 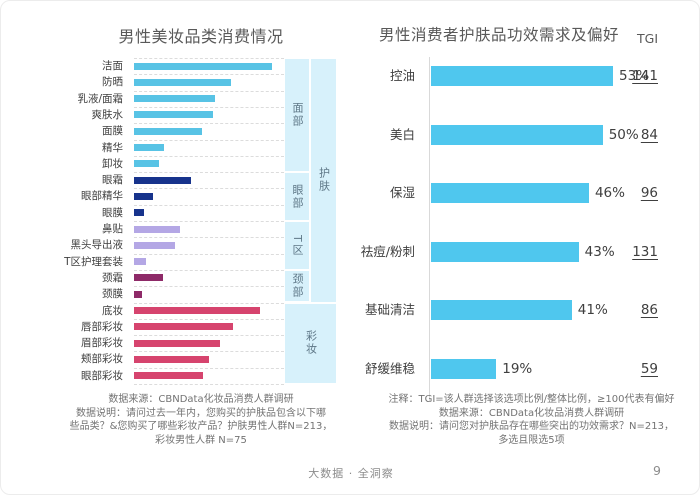 I want to click on bar-row: 颊部彩妆, so click(x=152, y=359).